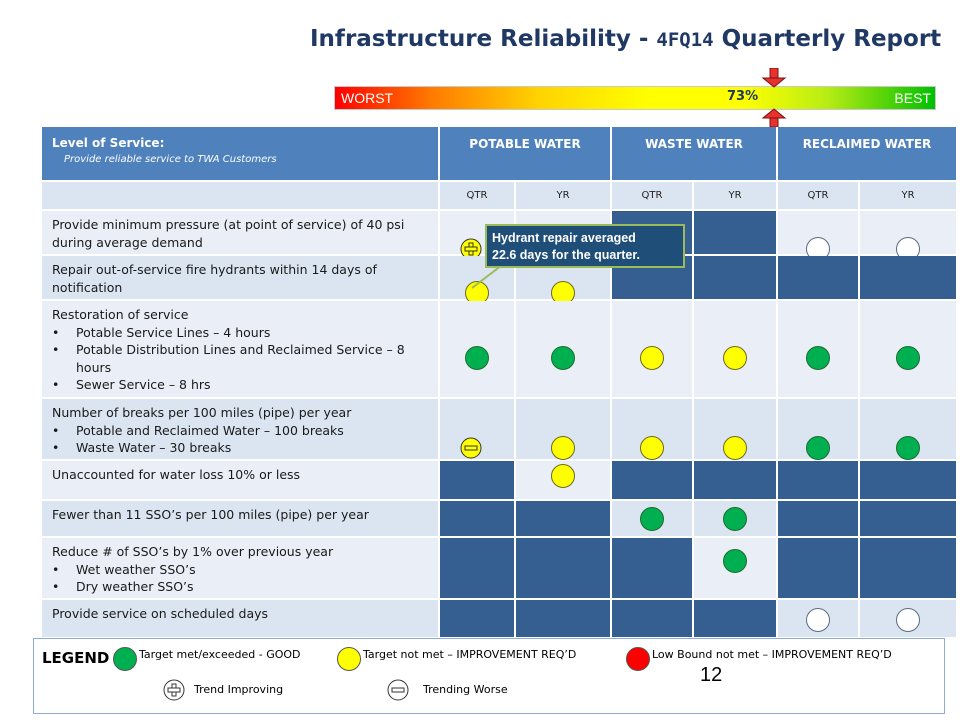 The width and height of the screenshot is (960, 720). What do you see at coordinates (818, 518) in the screenshot?
I see `status-cell-r6-c5` at bounding box center [818, 518].